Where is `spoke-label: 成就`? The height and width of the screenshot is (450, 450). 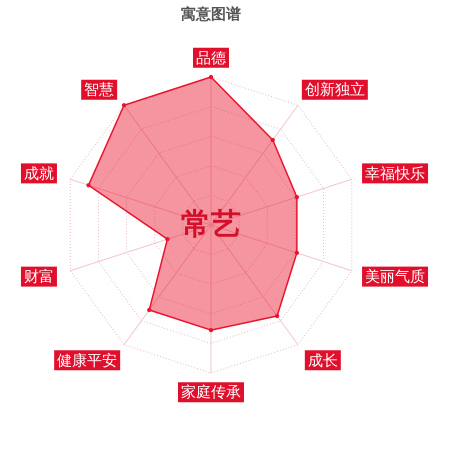 spoke-label: 成就 is located at coordinates (39, 173).